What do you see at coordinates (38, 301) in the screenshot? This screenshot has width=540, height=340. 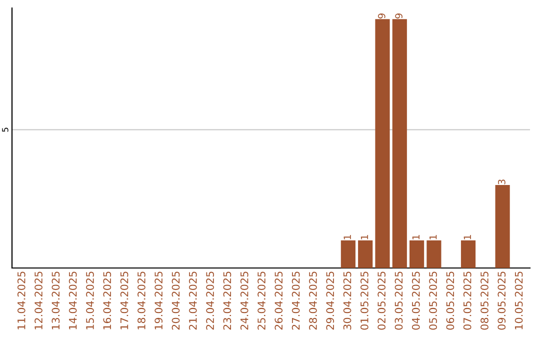 I see `x-tick-label: 12.04.2025` at bounding box center [38, 301].